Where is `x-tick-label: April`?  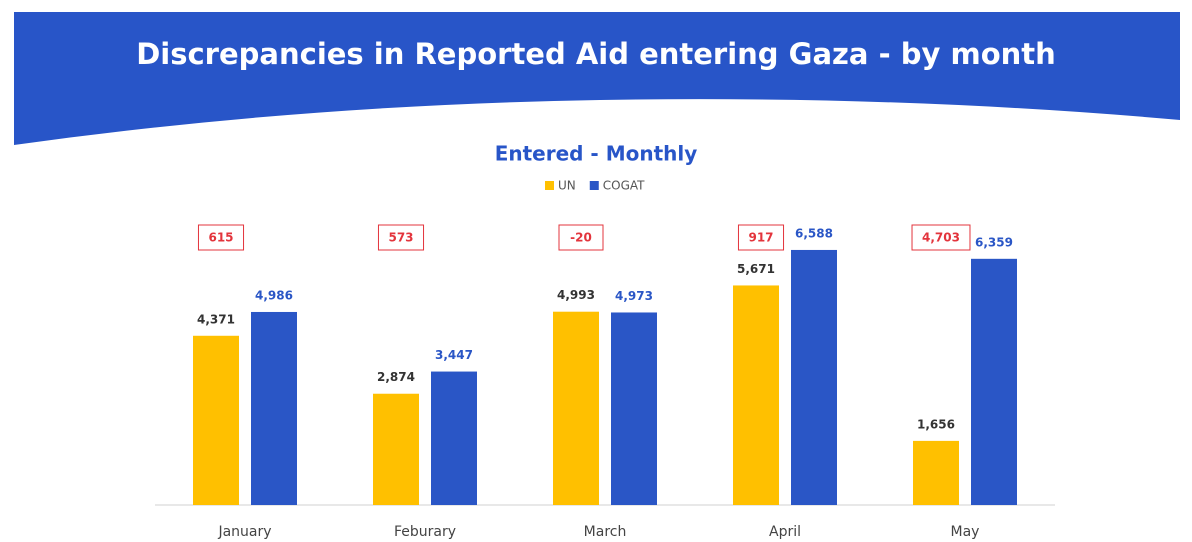
x-tick-label: April is located at coordinates (785, 532).